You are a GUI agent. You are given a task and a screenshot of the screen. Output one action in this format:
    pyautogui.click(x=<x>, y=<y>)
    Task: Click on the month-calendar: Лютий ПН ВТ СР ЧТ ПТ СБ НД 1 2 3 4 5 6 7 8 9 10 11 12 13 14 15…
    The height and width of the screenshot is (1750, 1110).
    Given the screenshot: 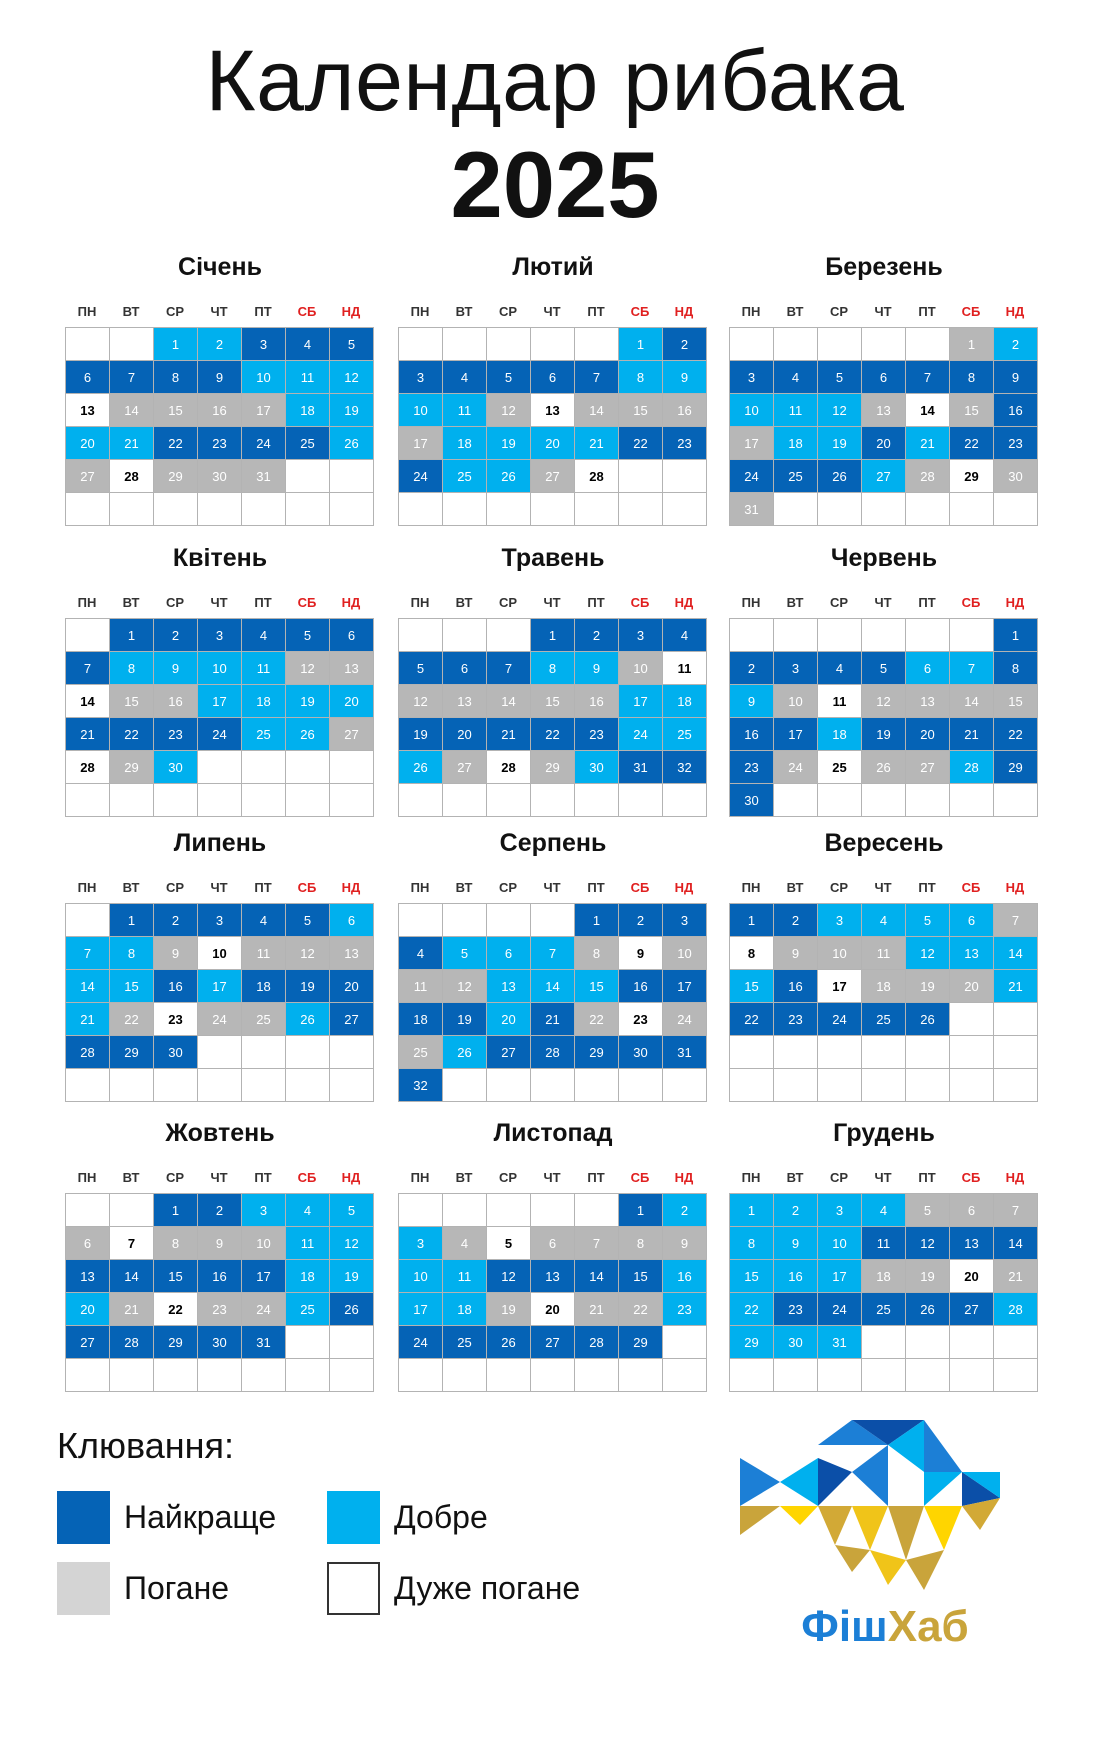 What is the action you would take?
    pyautogui.click(x=553, y=389)
    